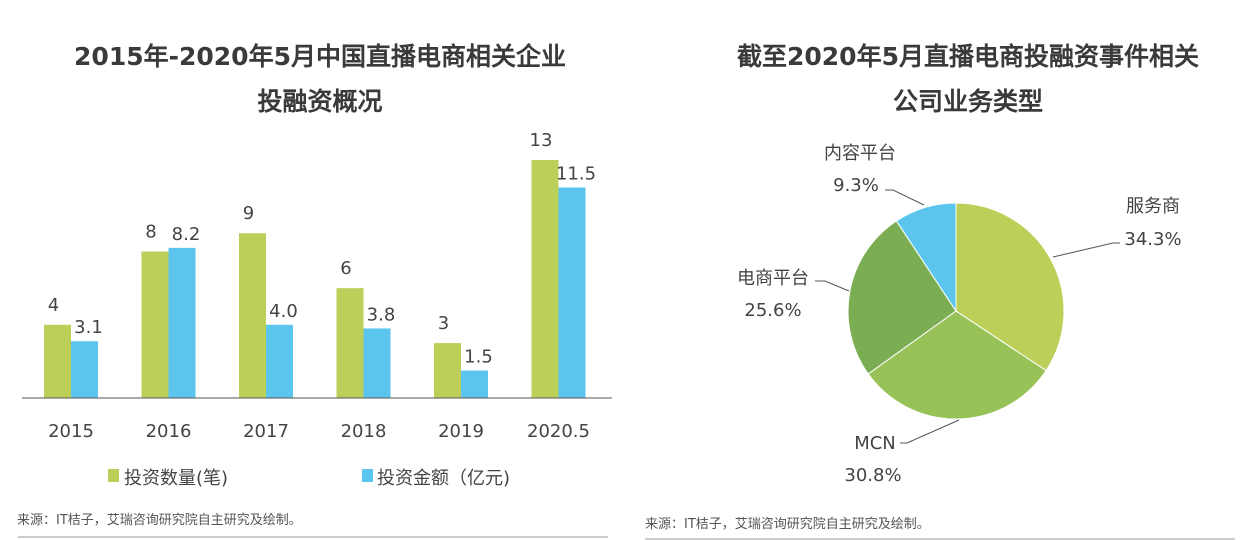  What do you see at coordinates (113, 475) in the screenshot?
I see `legend-swatch-count` at bounding box center [113, 475].